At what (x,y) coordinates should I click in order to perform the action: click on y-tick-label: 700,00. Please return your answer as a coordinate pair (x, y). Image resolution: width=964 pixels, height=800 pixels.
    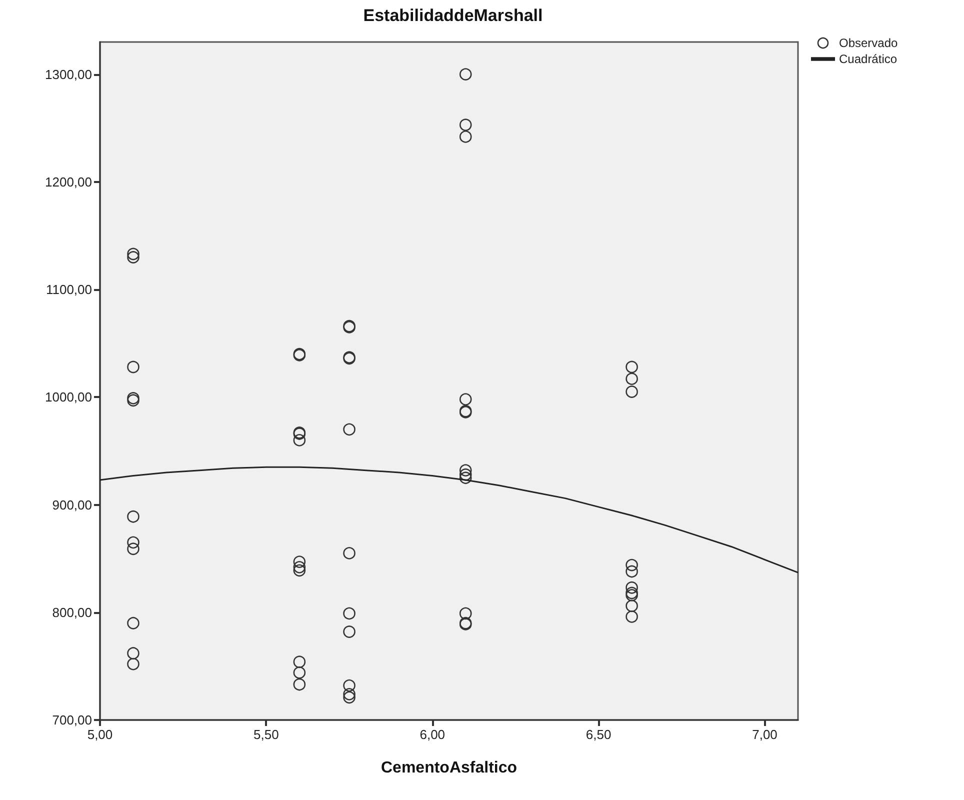
    Looking at the image, I should click on (72, 720).